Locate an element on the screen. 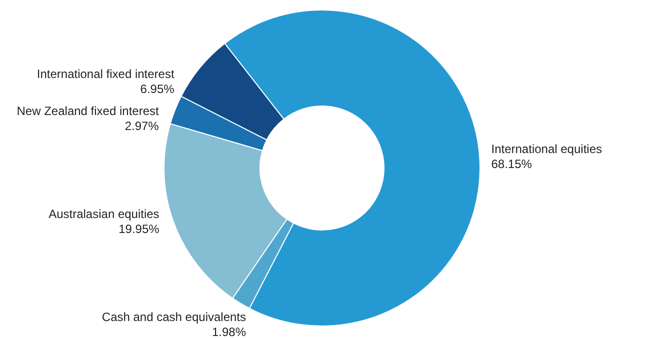 Image resolution: width=650 pixels, height=338 pixels. data-label: 6.95% is located at coordinates (157, 89).